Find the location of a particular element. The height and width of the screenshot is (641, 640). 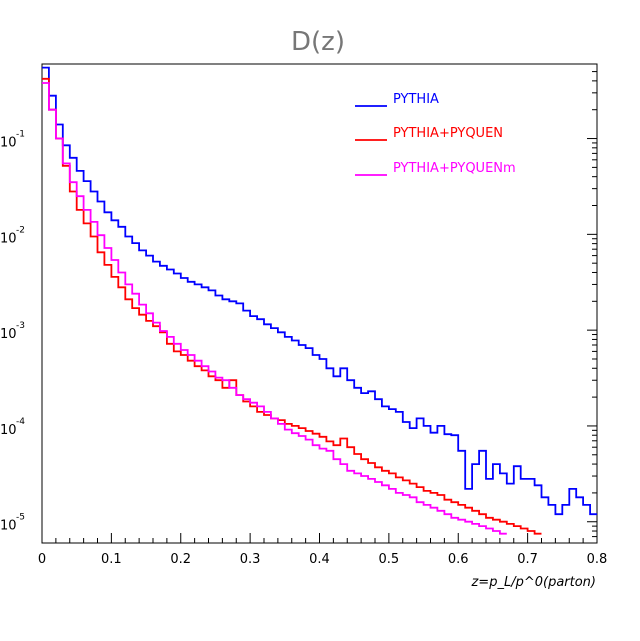

y-tick-exponent: -5 is located at coordinates (20, 518).